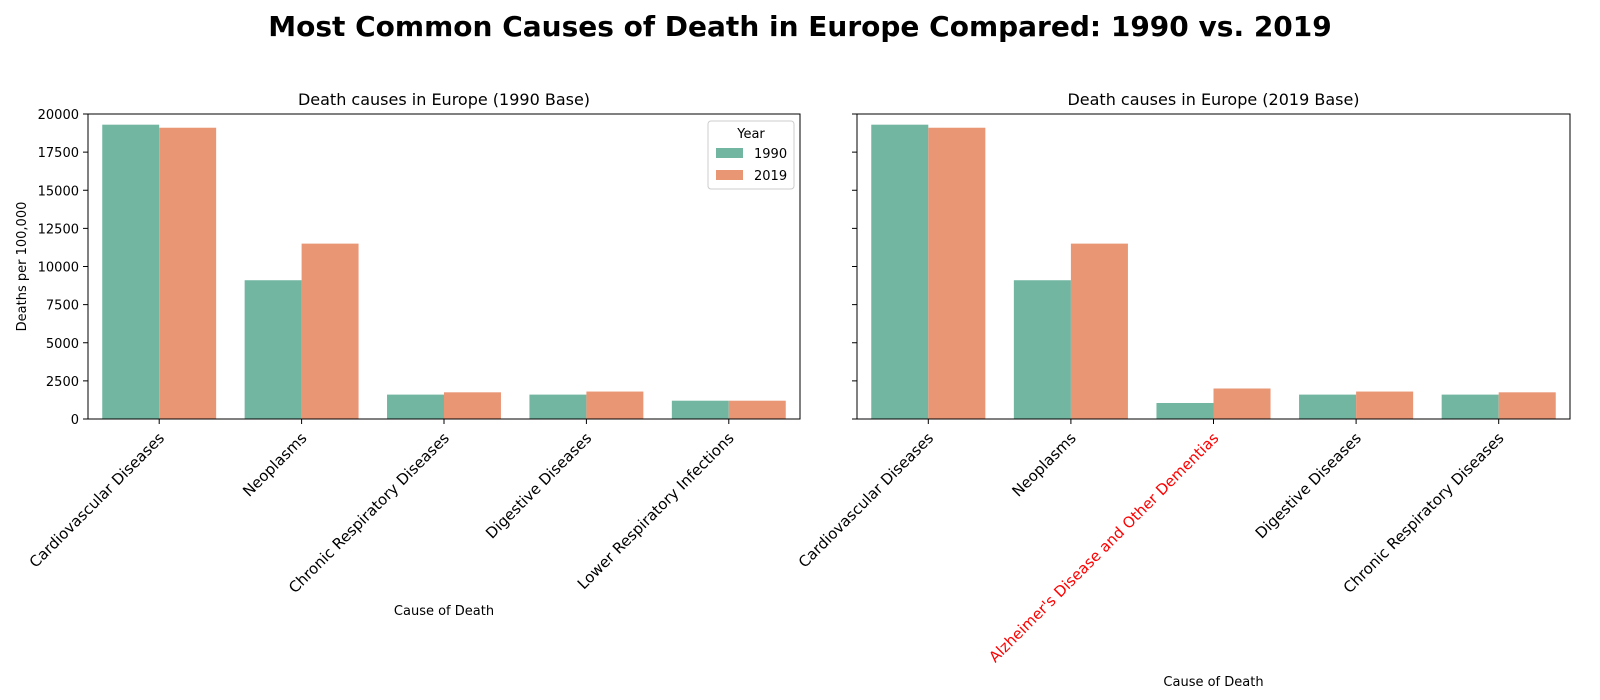 The width and height of the screenshot is (1600, 700). What do you see at coordinates (770, 154) in the screenshot?
I see `legend-label-1990: 1990` at bounding box center [770, 154].